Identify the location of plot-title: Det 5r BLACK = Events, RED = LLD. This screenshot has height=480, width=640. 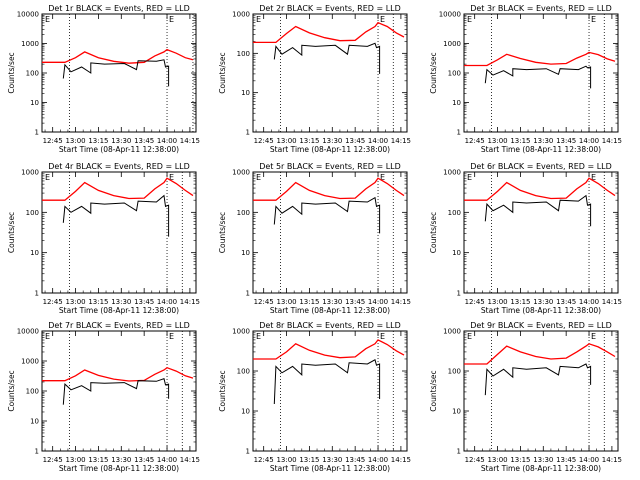
(330, 166).